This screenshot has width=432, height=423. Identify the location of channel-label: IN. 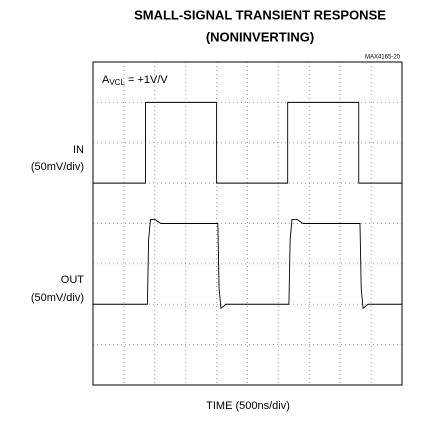
(78, 150).